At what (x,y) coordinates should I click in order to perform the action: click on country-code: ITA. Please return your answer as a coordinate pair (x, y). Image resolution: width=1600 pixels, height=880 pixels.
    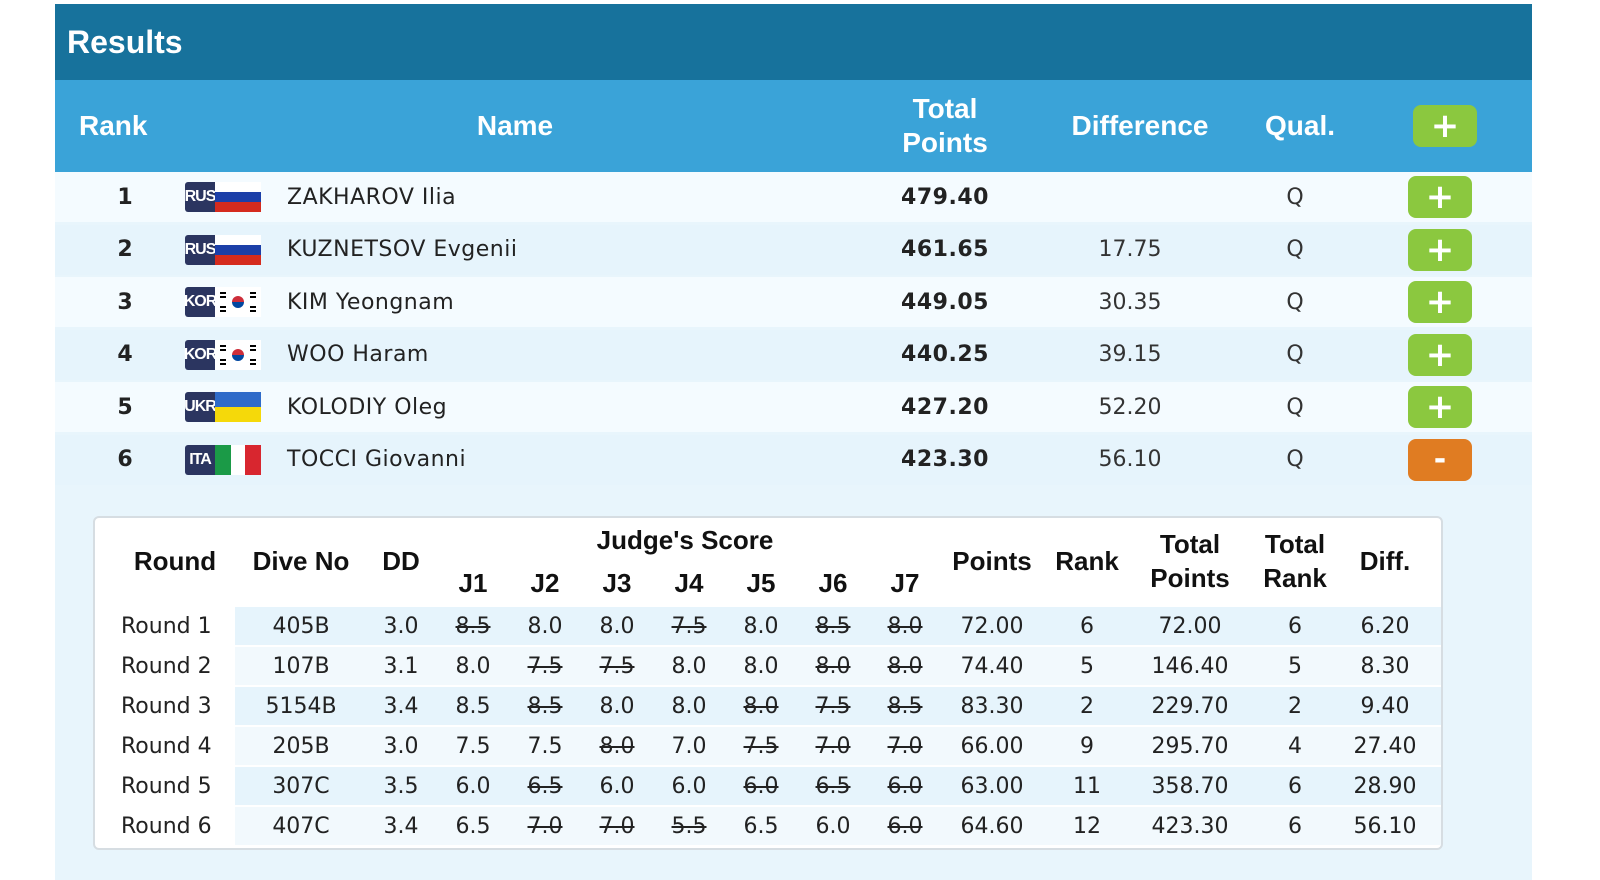
    Looking at the image, I should click on (200, 459).